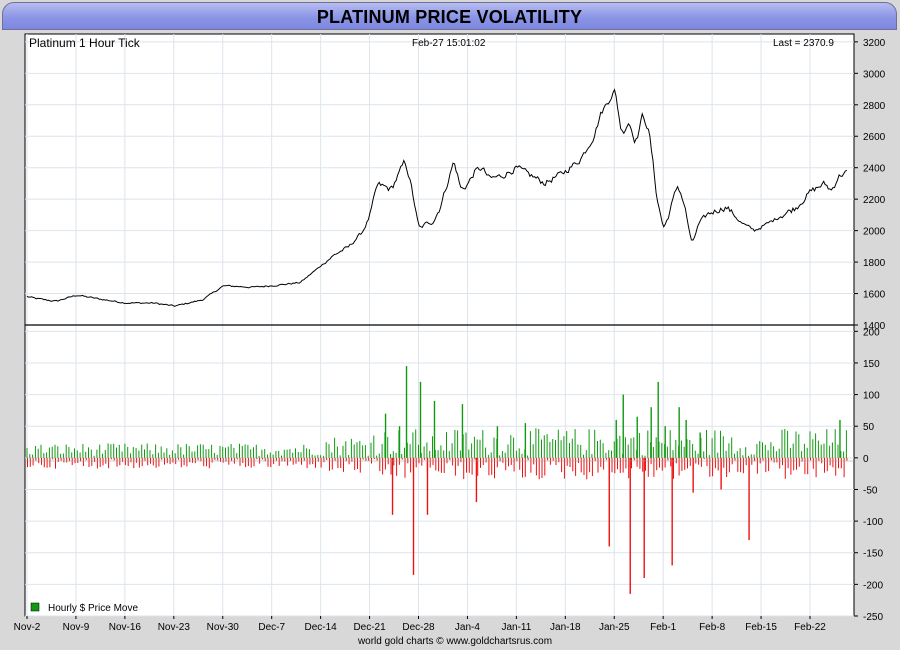 The image size is (900, 650). I want to click on timestamp: Feb-27 15:01:02, so click(449, 43).